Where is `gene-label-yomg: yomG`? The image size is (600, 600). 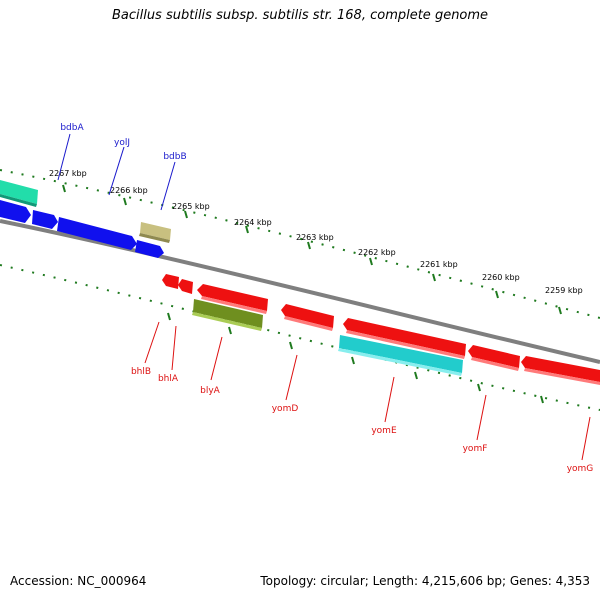 gene-label-yomg: yomG is located at coordinates (580, 469).